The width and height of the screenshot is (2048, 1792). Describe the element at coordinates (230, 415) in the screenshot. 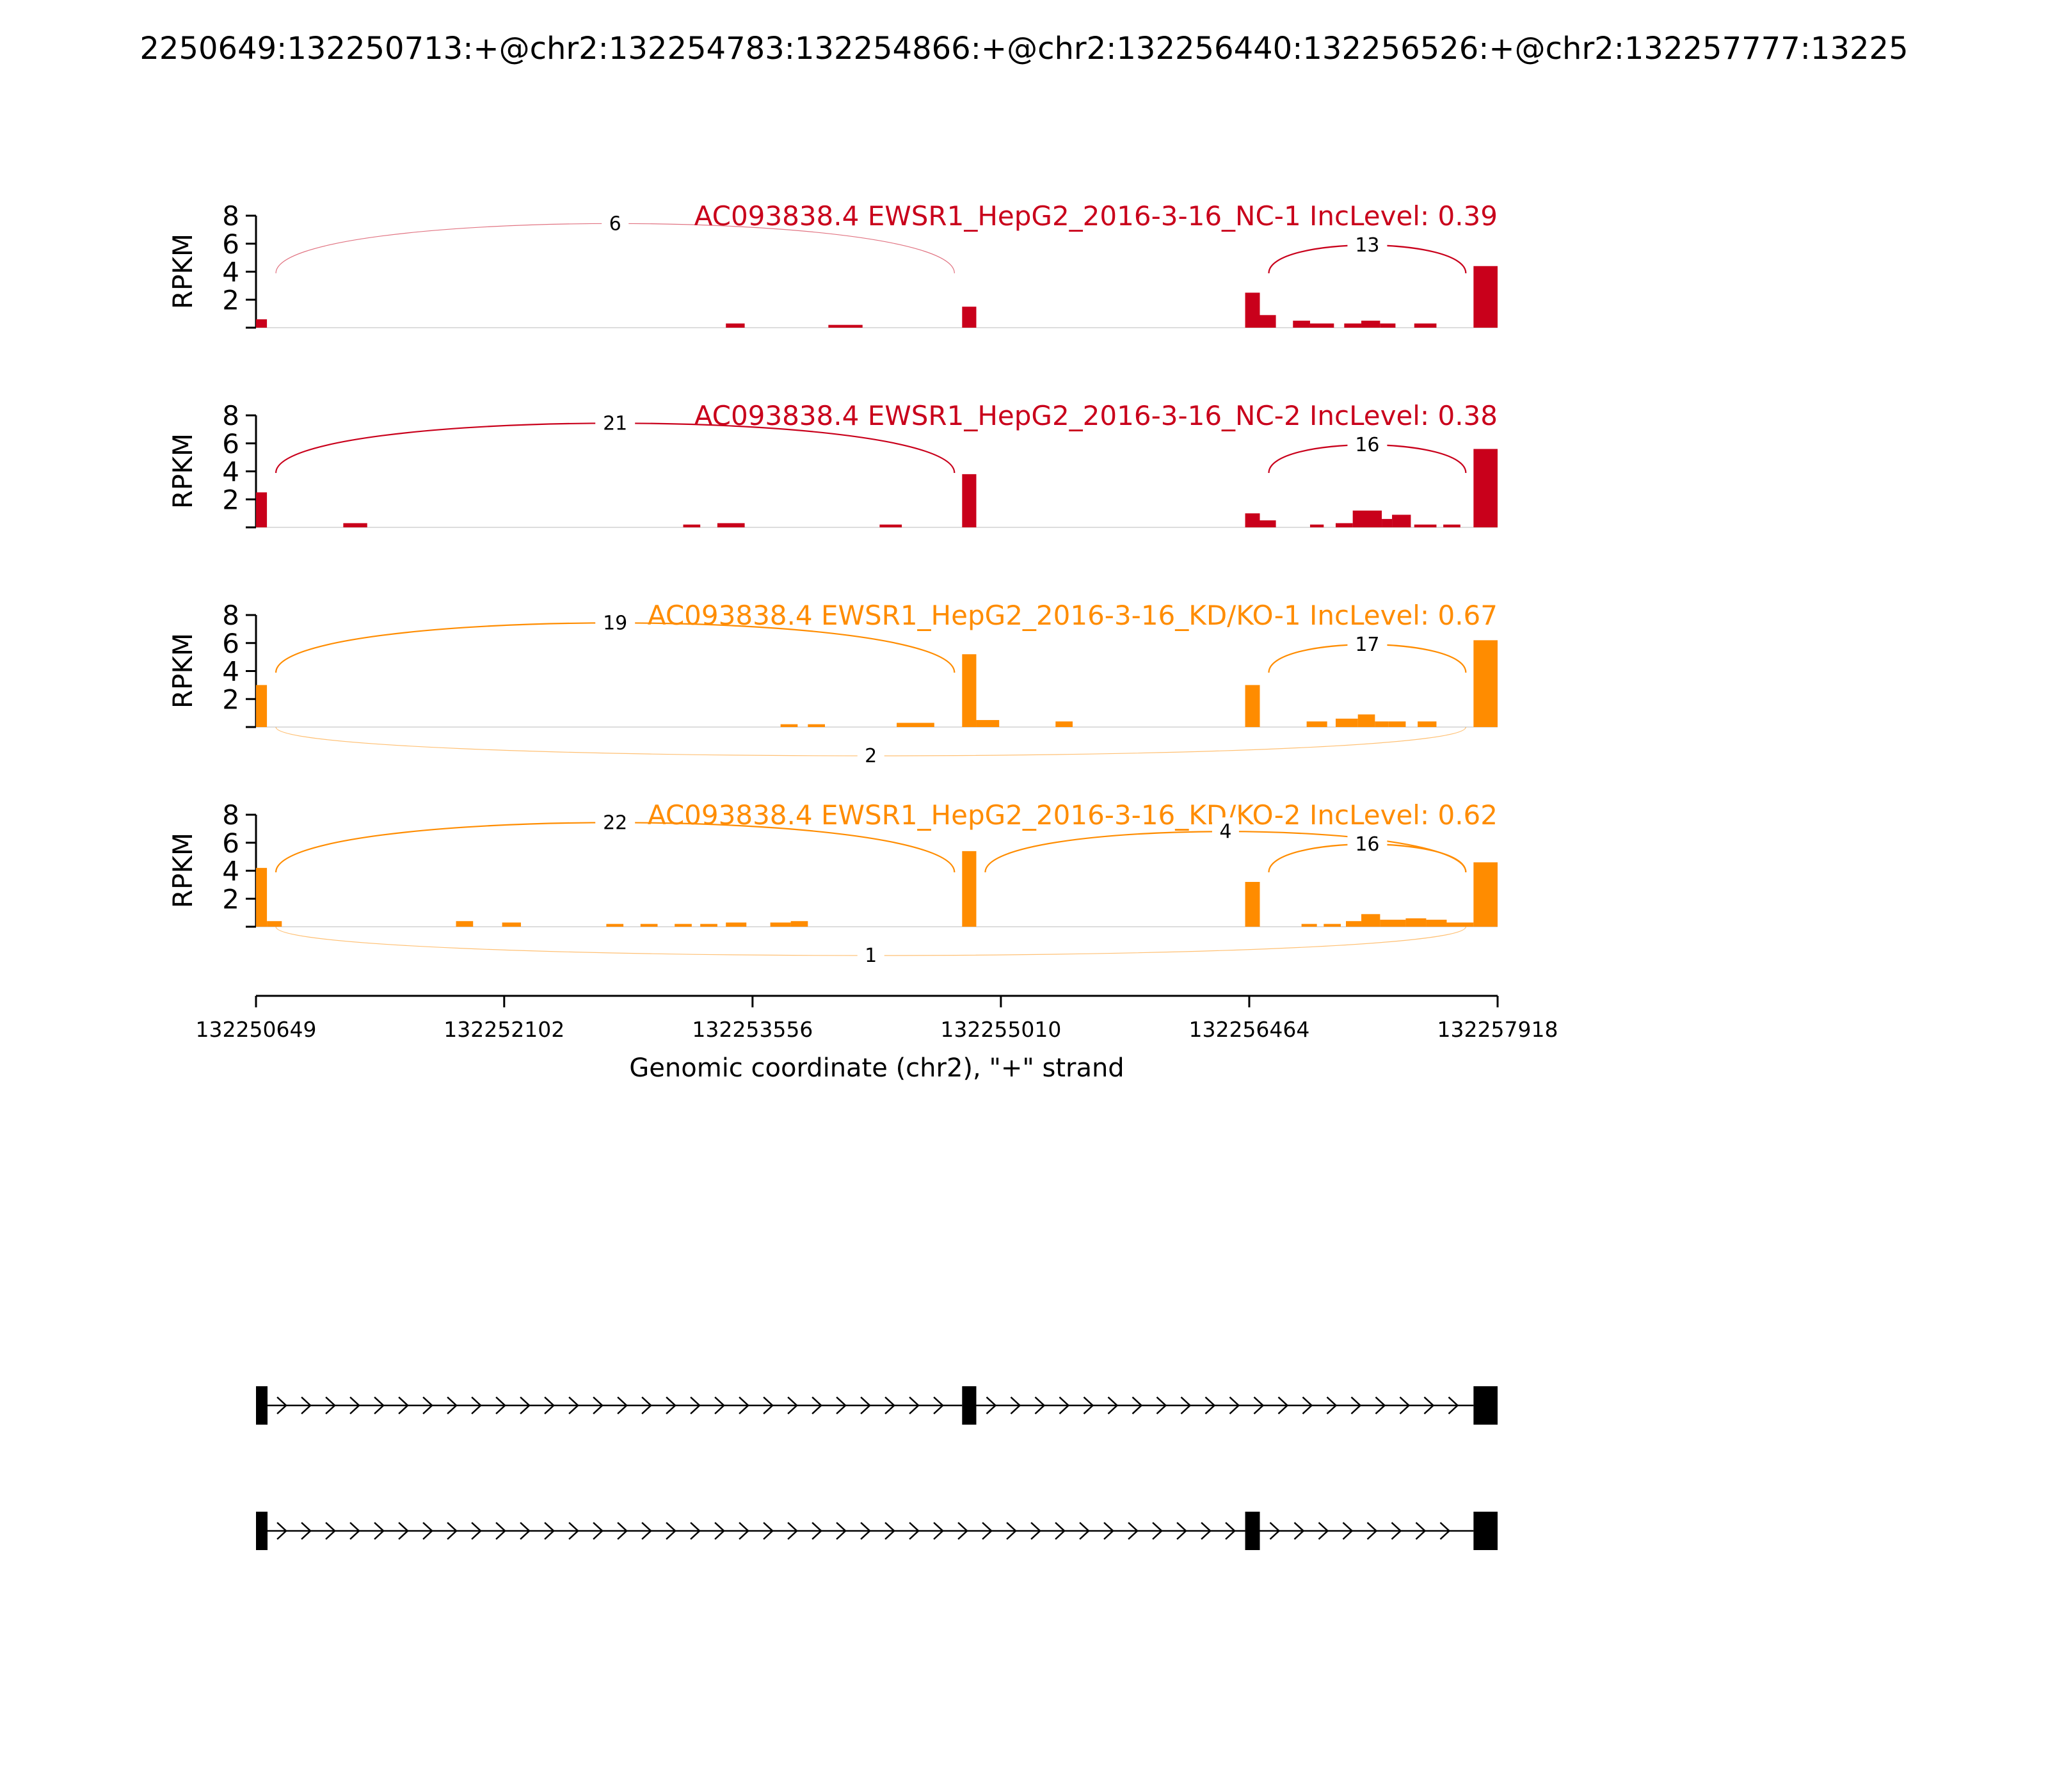

I see `y-tick-label: 8` at that location.